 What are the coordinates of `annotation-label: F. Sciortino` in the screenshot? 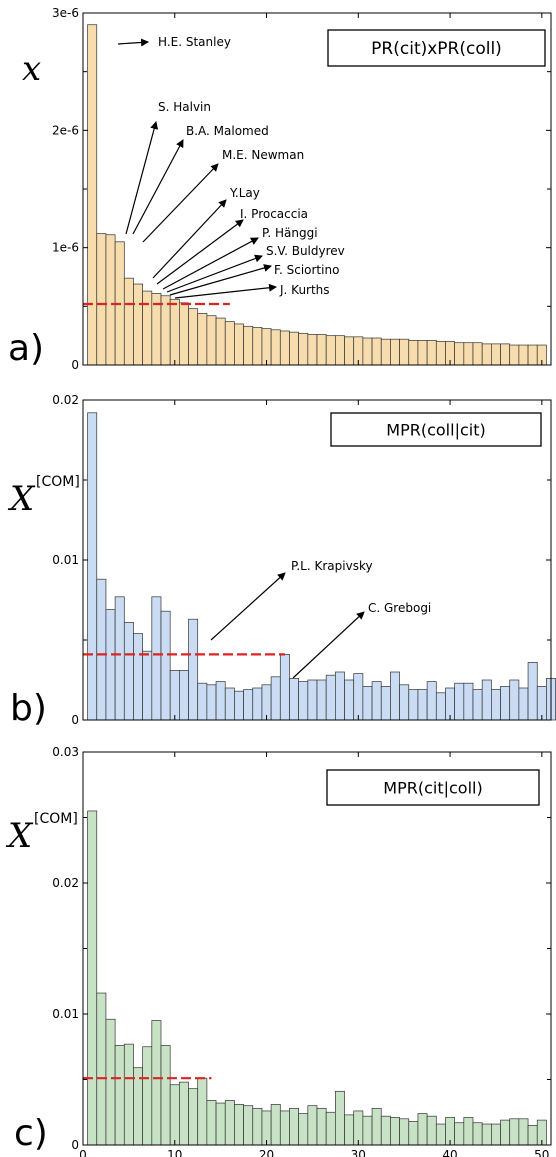 It's located at (306, 270).